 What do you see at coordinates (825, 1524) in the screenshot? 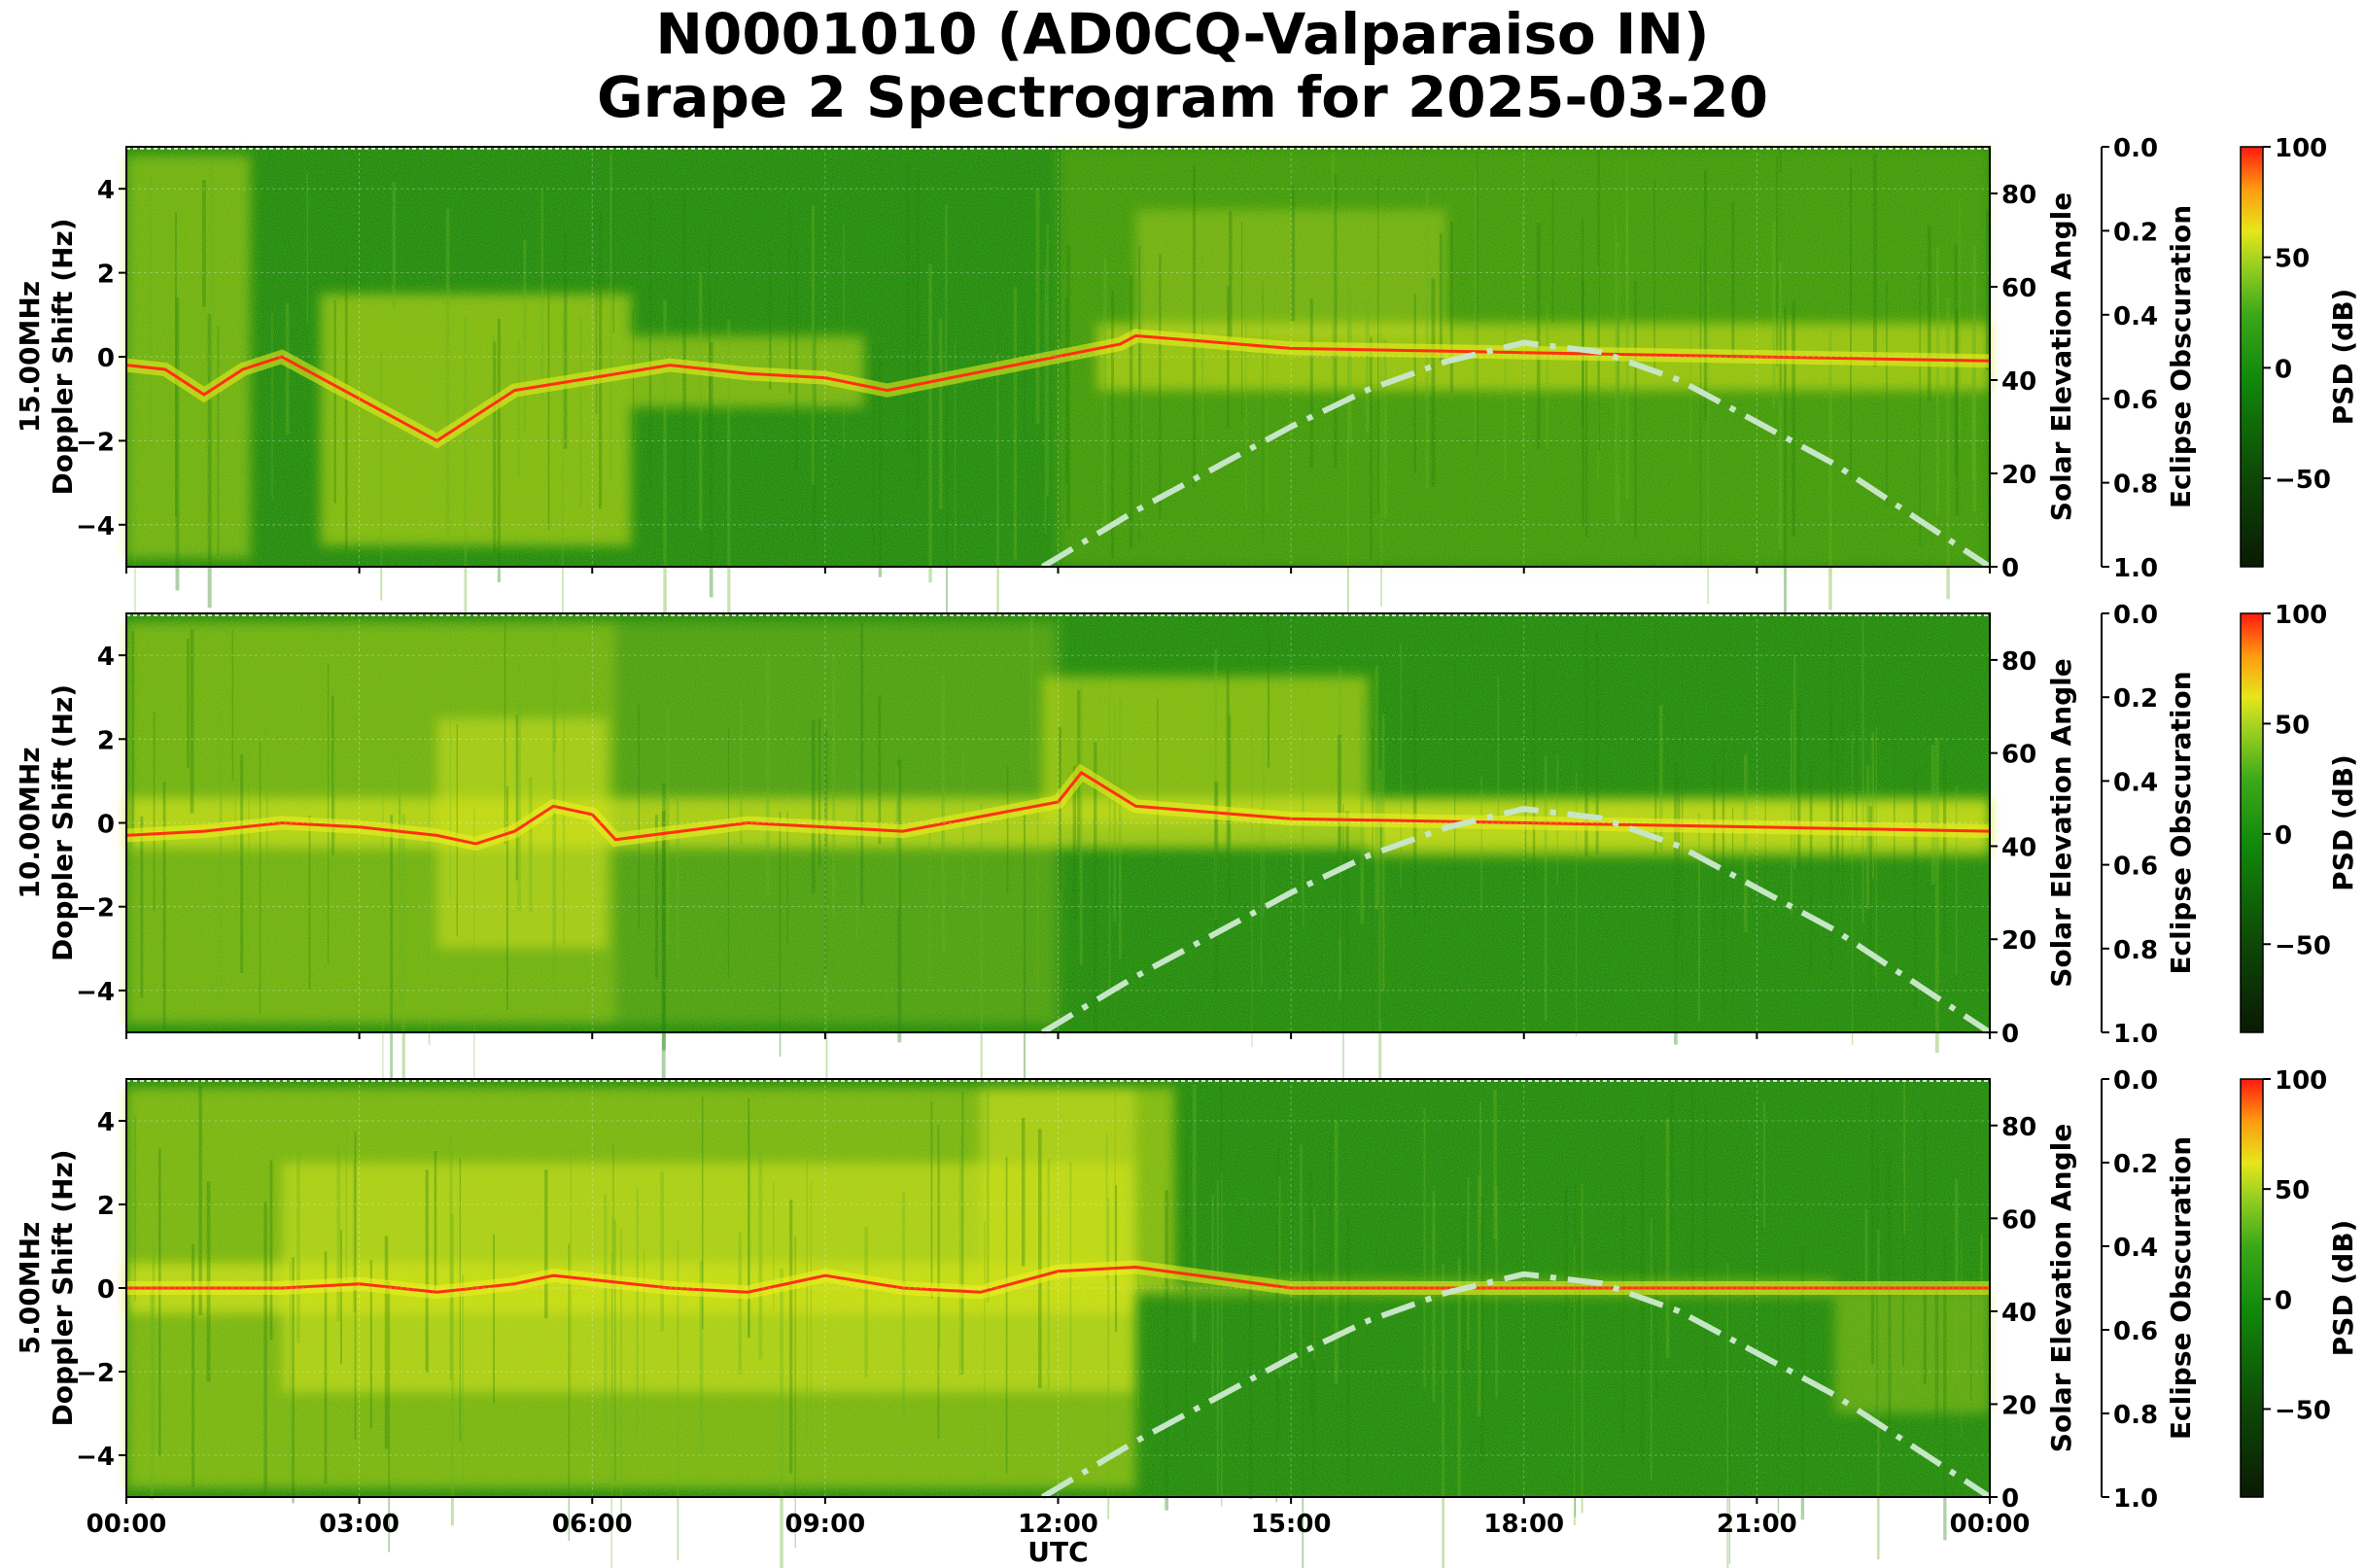
I see `x-tick-label: 09:00` at bounding box center [825, 1524].